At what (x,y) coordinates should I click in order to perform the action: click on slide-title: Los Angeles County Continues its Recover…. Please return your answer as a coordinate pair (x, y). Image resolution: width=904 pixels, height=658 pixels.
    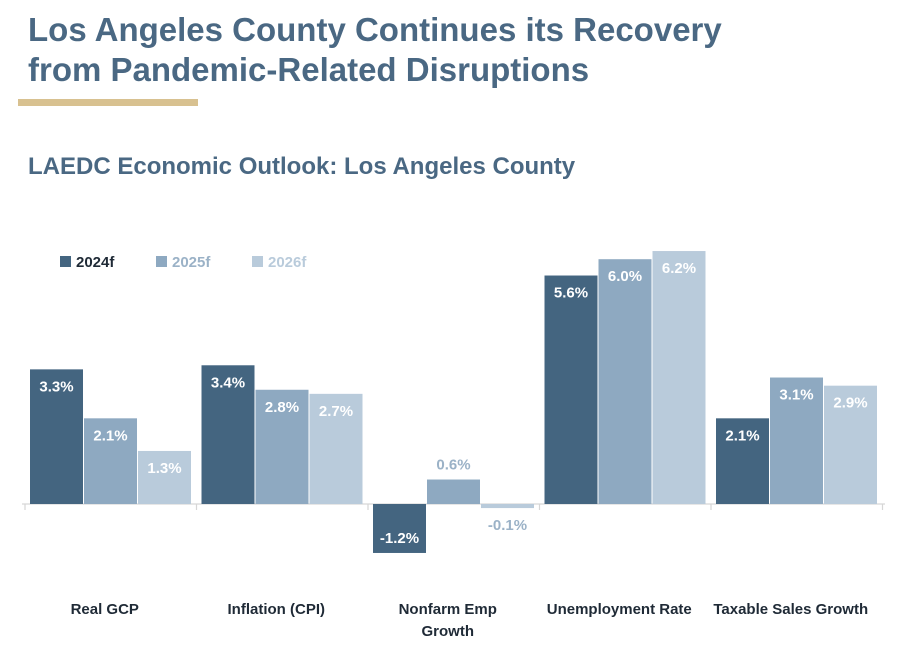
    Looking at the image, I should click on (458, 50).